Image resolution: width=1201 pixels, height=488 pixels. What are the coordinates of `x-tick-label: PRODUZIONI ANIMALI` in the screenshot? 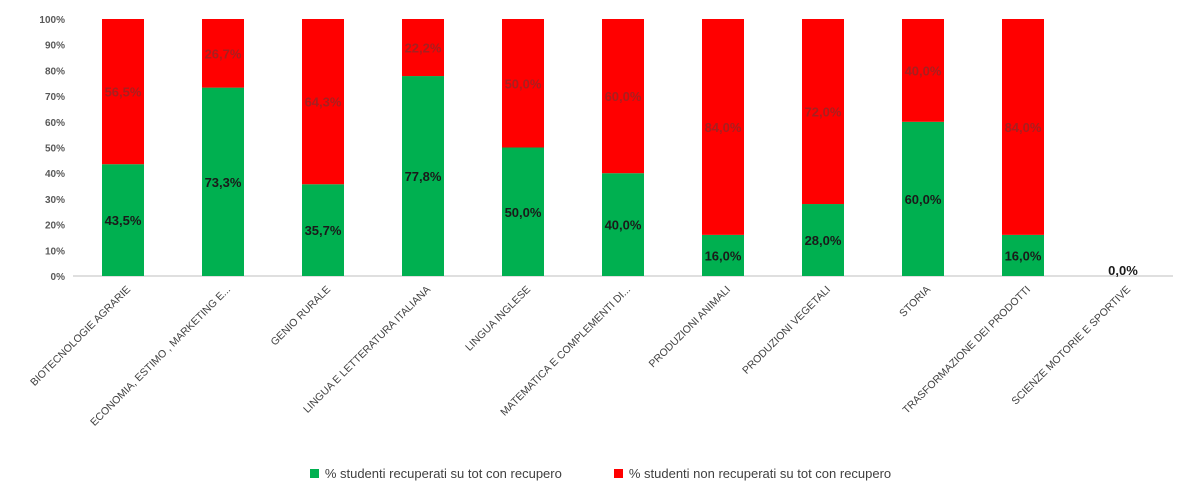 It's located at (690, 327).